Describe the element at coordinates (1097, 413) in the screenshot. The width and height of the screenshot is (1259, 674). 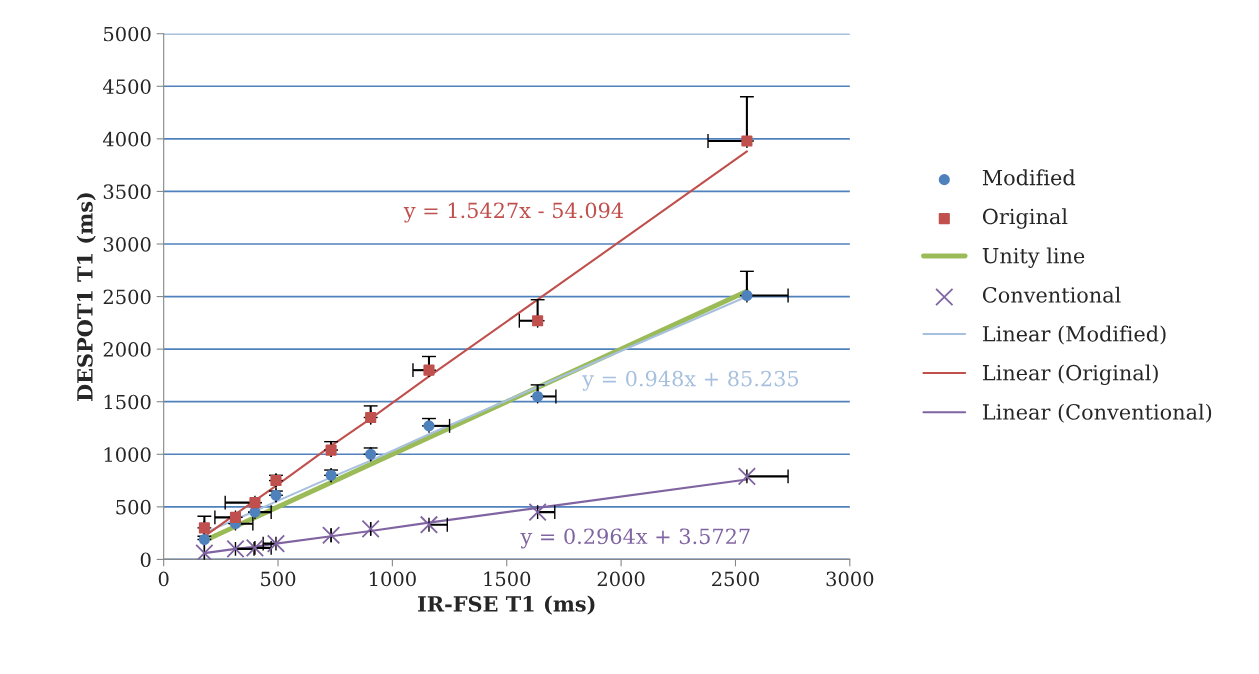
I see `legend-label: Linear (Conventional)` at that location.